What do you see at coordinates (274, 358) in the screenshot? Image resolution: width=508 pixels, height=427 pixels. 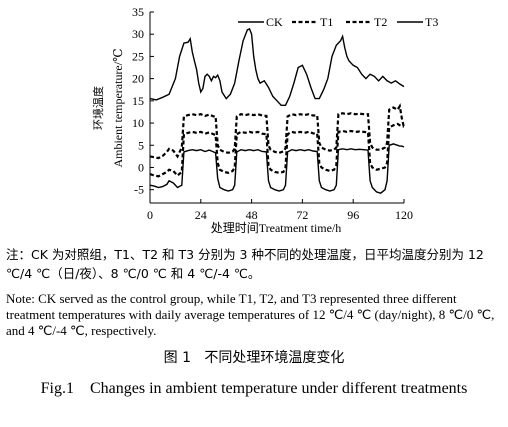 I see `figure-title-zh: 不同处理环境温度变化` at bounding box center [274, 358].